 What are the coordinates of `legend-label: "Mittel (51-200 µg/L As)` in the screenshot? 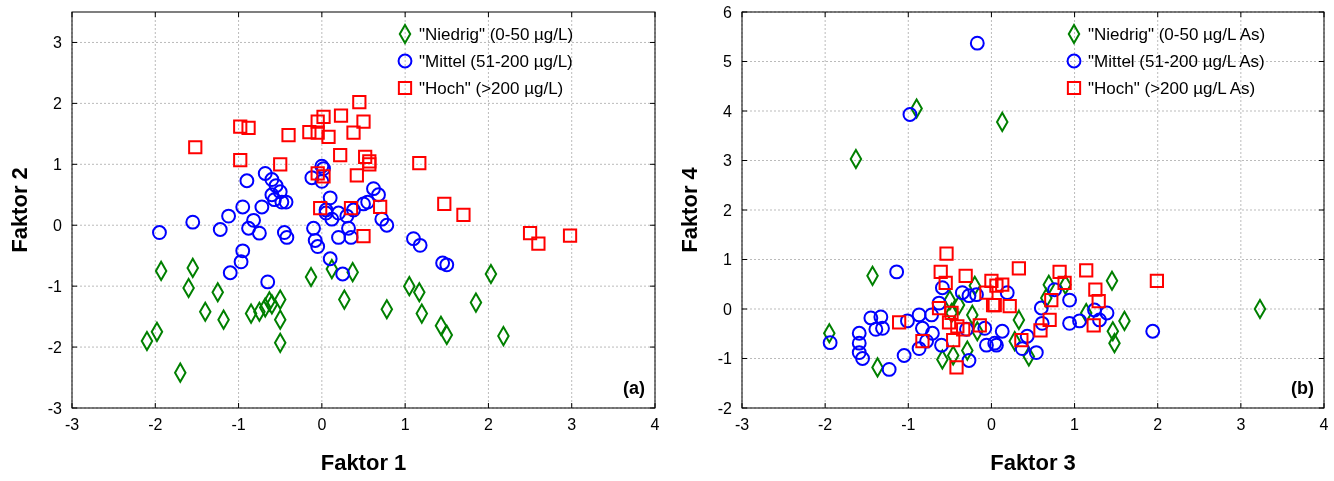 It's located at (1176, 61).